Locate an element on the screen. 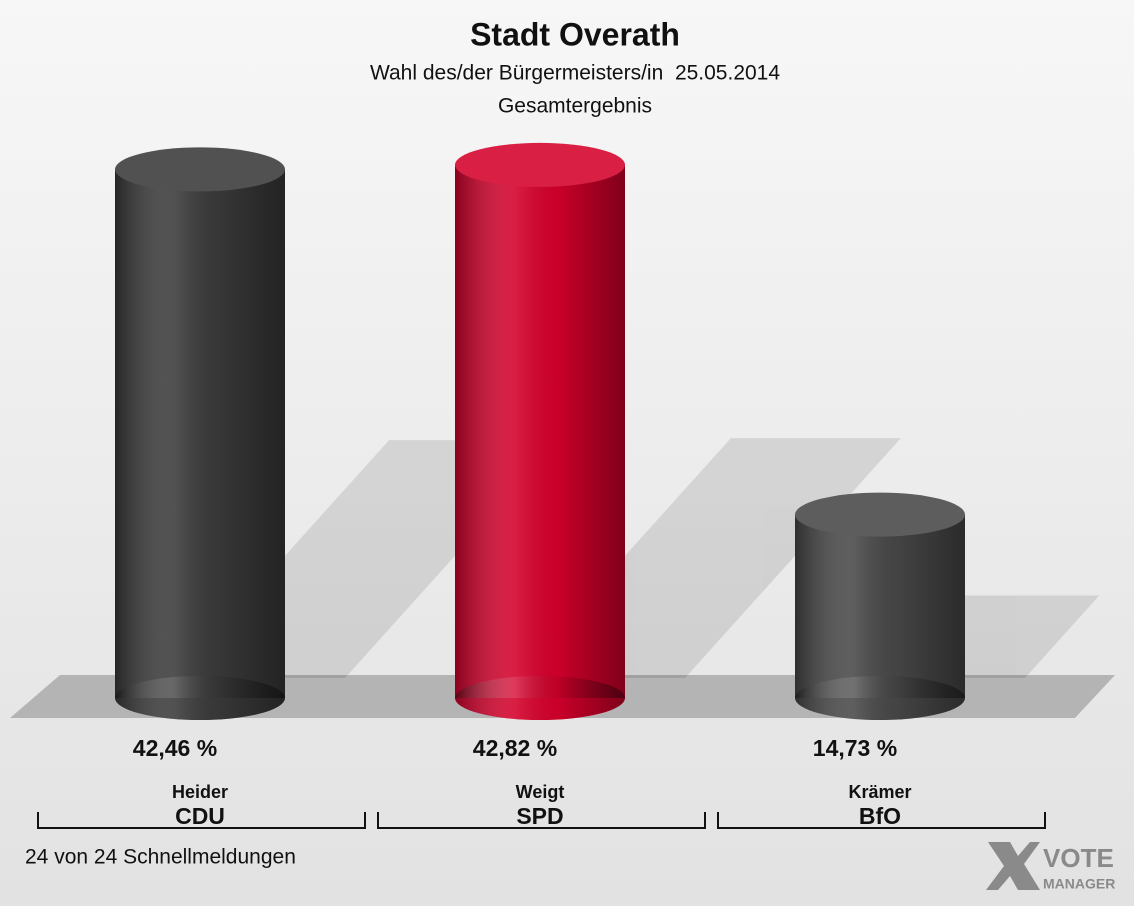 This screenshot has width=1134, height=906. party-label: CDU is located at coordinates (200, 816).